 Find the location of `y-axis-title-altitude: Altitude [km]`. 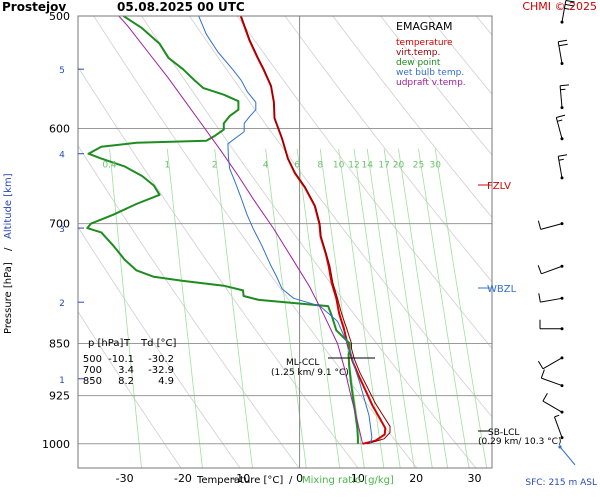

y-axis-title-altitude: Altitude [km] is located at coordinates (8, 206).